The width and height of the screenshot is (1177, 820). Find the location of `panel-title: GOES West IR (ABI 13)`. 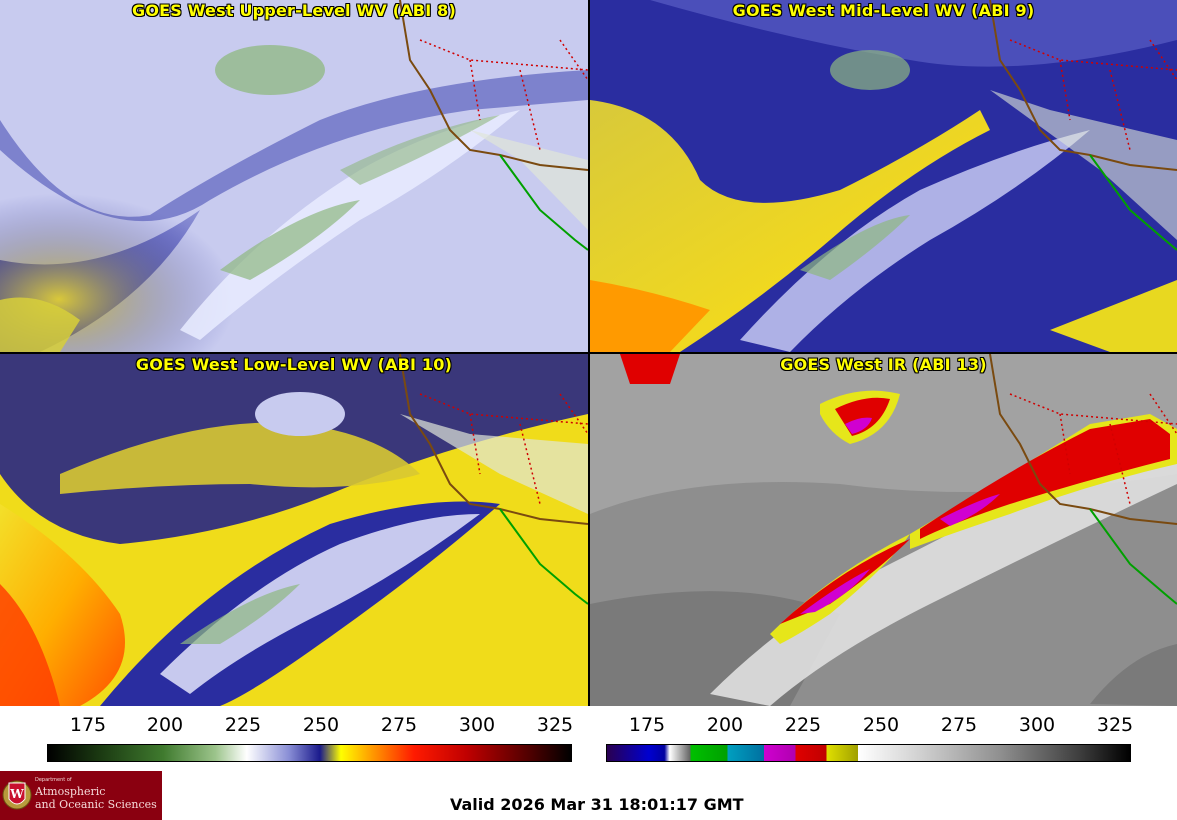

panel-title: GOES West IR (ABI 13) is located at coordinates (883, 364).